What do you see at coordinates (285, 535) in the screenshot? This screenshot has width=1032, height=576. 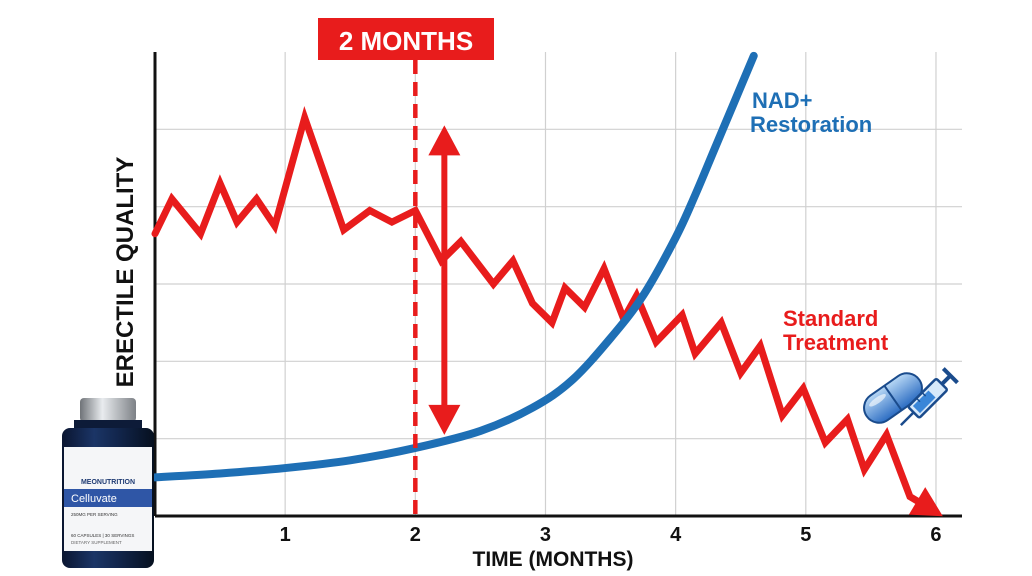 I see `x-tick-label: 1` at bounding box center [285, 535].